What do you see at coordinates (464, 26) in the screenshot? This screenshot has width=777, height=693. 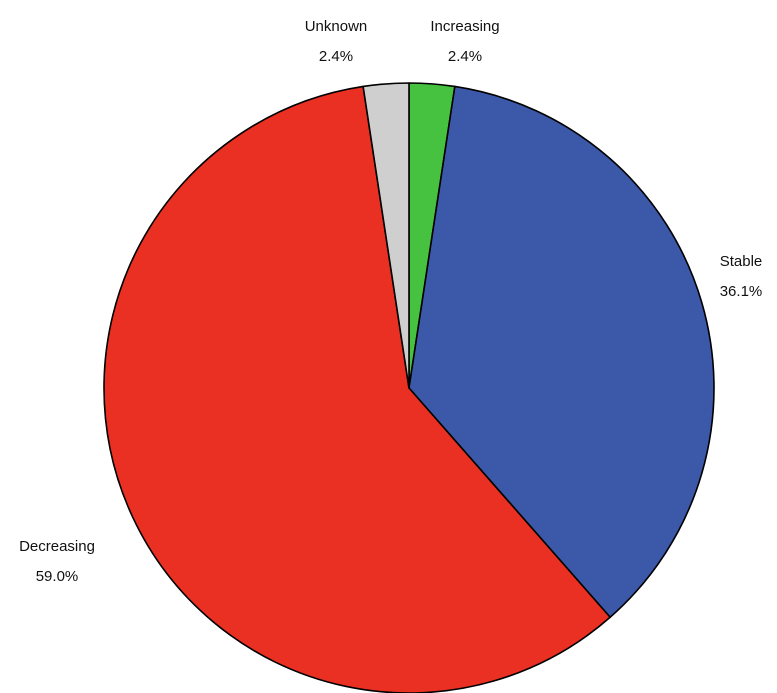 I see `slice-label-increasing: Increasing` at bounding box center [464, 26].